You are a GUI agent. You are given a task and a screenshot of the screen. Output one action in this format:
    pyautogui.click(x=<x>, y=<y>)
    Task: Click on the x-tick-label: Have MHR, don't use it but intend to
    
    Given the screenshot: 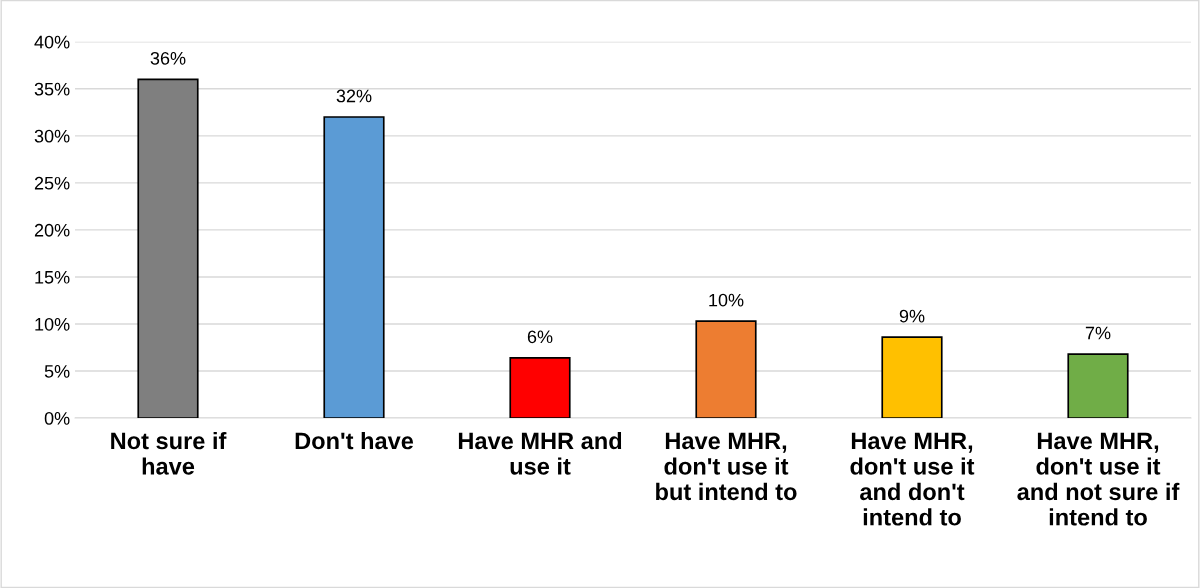 What is the action you would take?
    pyautogui.click(x=726, y=466)
    